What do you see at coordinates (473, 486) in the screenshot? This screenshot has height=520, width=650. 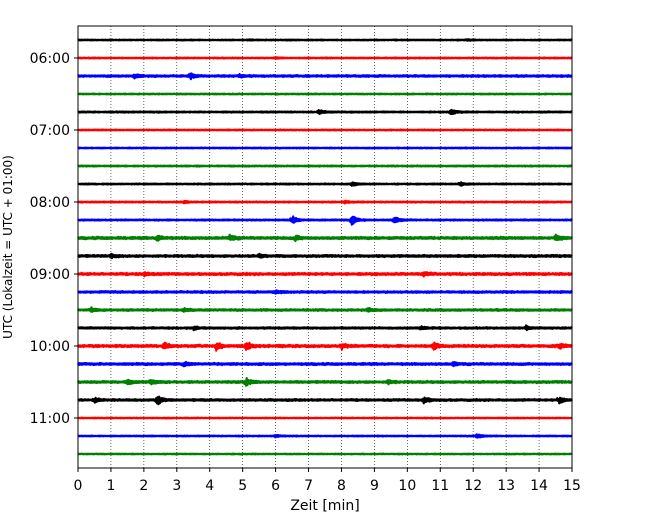 I see `x-tick-label: 12` at bounding box center [473, 486].